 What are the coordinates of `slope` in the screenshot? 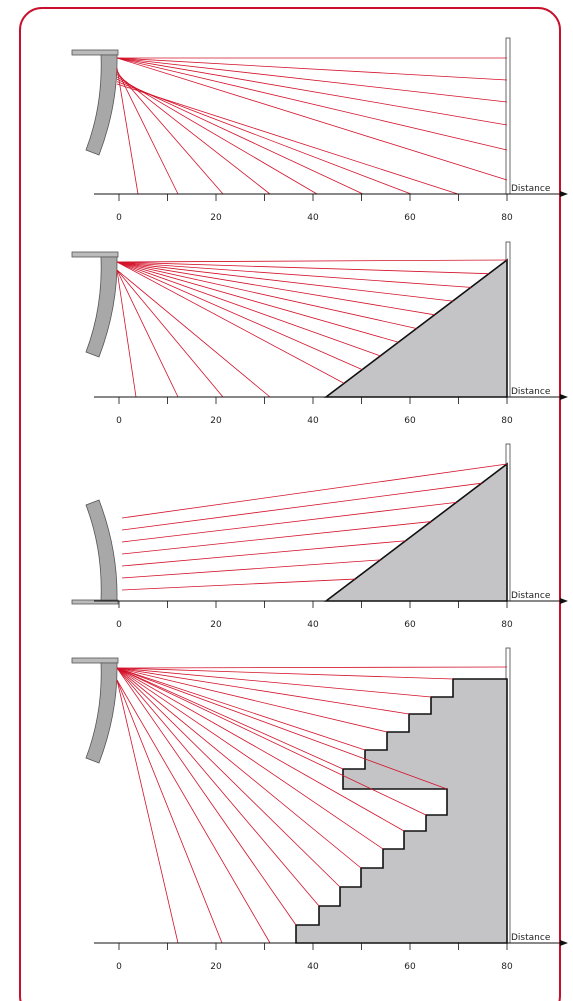 It's located at (415, 532).